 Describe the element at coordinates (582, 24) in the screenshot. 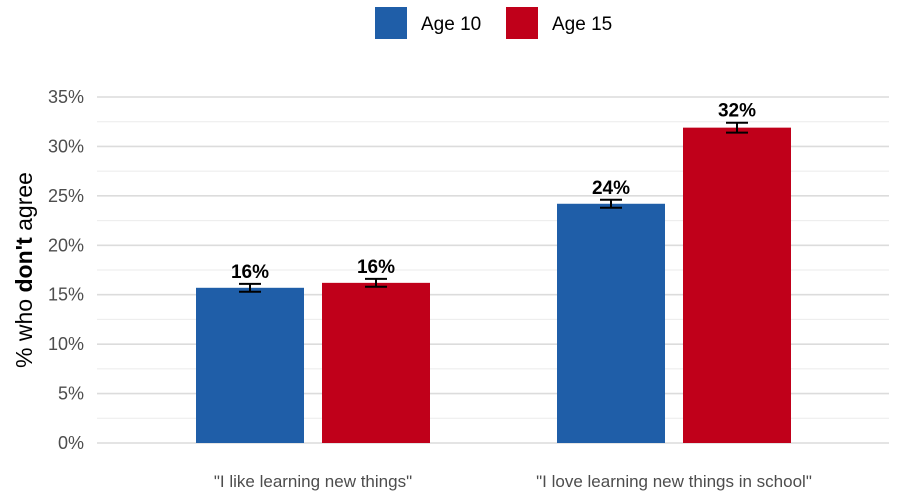

I see `legend-label: Age 15` at that location.